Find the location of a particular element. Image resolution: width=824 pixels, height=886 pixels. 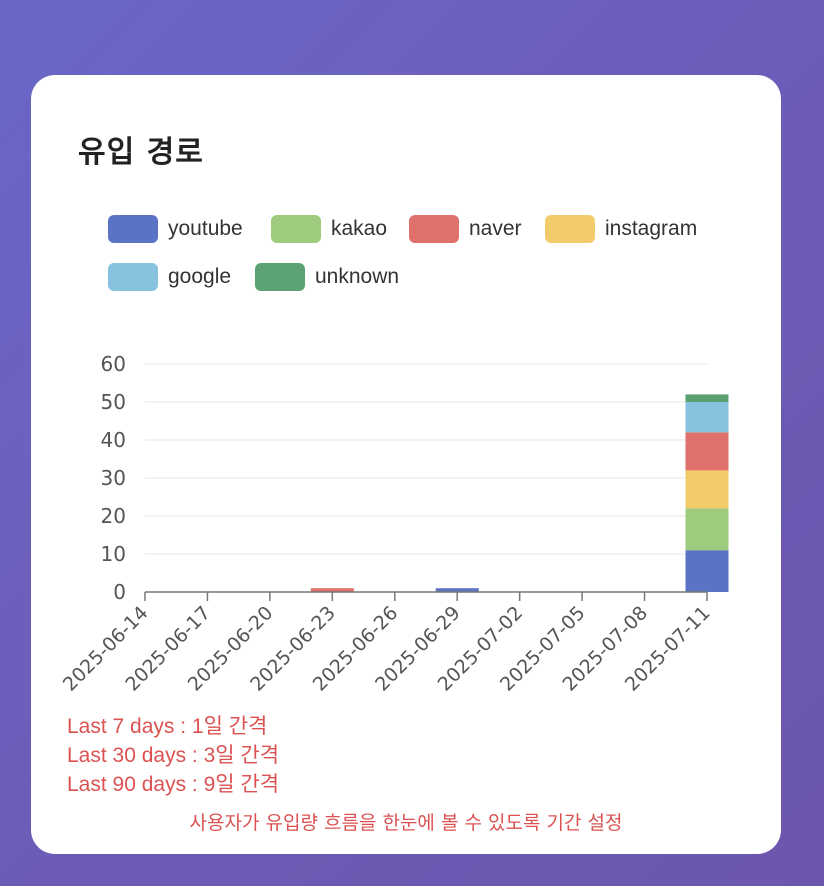

legend-item-unknown: unknown is located at coordinates (327, 277).